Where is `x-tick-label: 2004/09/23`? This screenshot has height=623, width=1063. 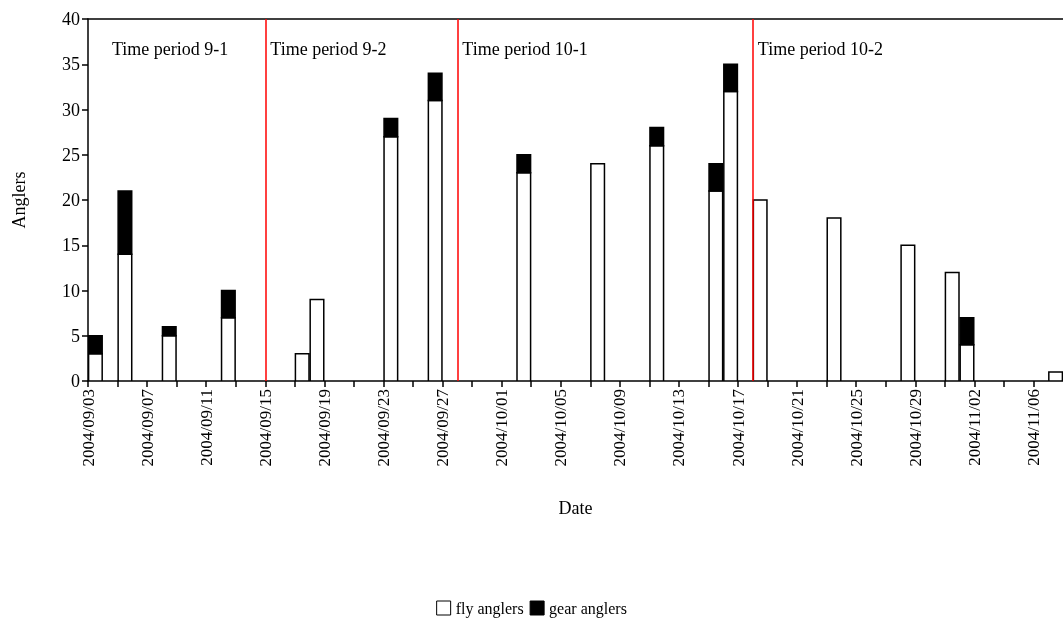
x-tick-label: 2004/09/23 is located at coordinates (383, 428).